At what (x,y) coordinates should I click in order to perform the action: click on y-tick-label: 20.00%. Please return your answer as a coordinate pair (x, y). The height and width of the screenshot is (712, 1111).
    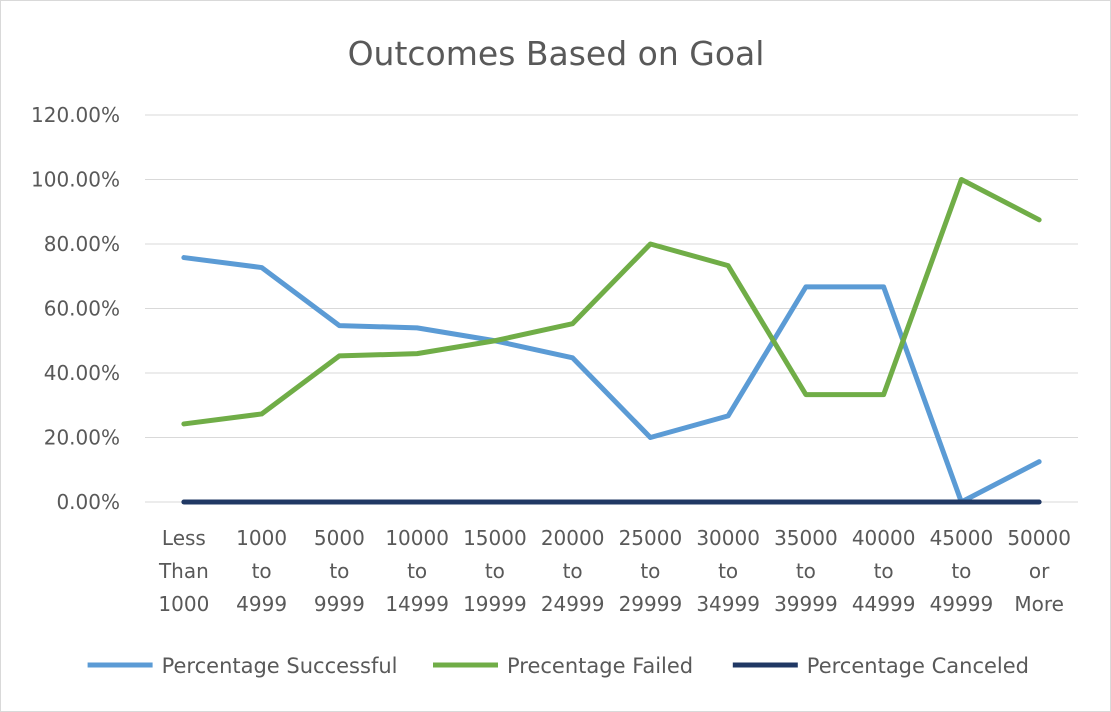
    Looking at the image, I should click on (82, 438).